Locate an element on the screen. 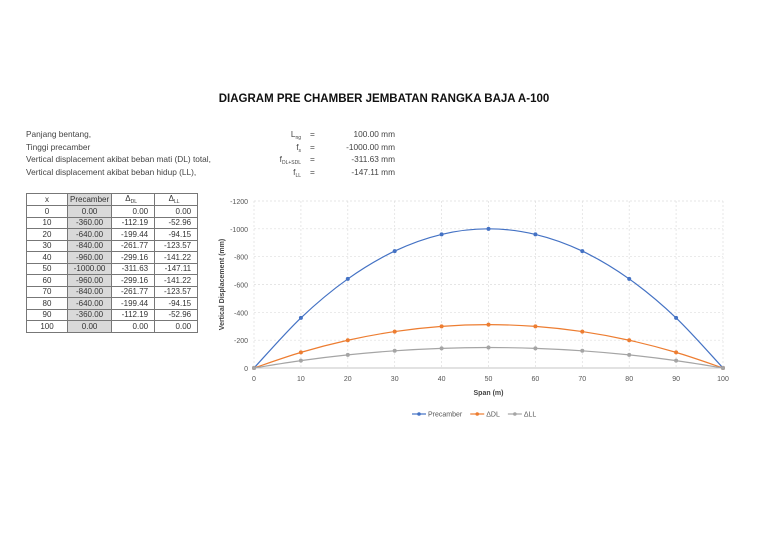  table-cell: 30 is located at coordinates (47, 245).